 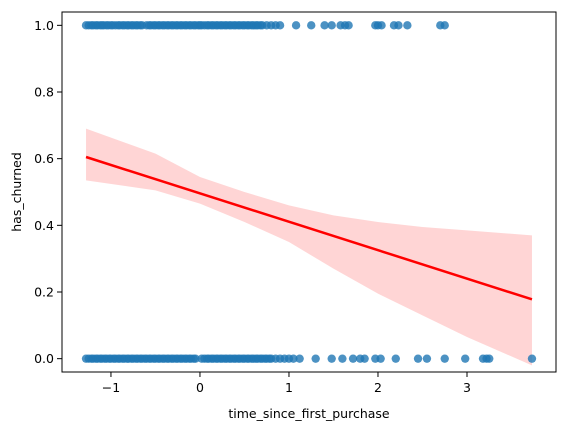 I want to click on y-axis-label: has_churned, so click(x=16, y=192).